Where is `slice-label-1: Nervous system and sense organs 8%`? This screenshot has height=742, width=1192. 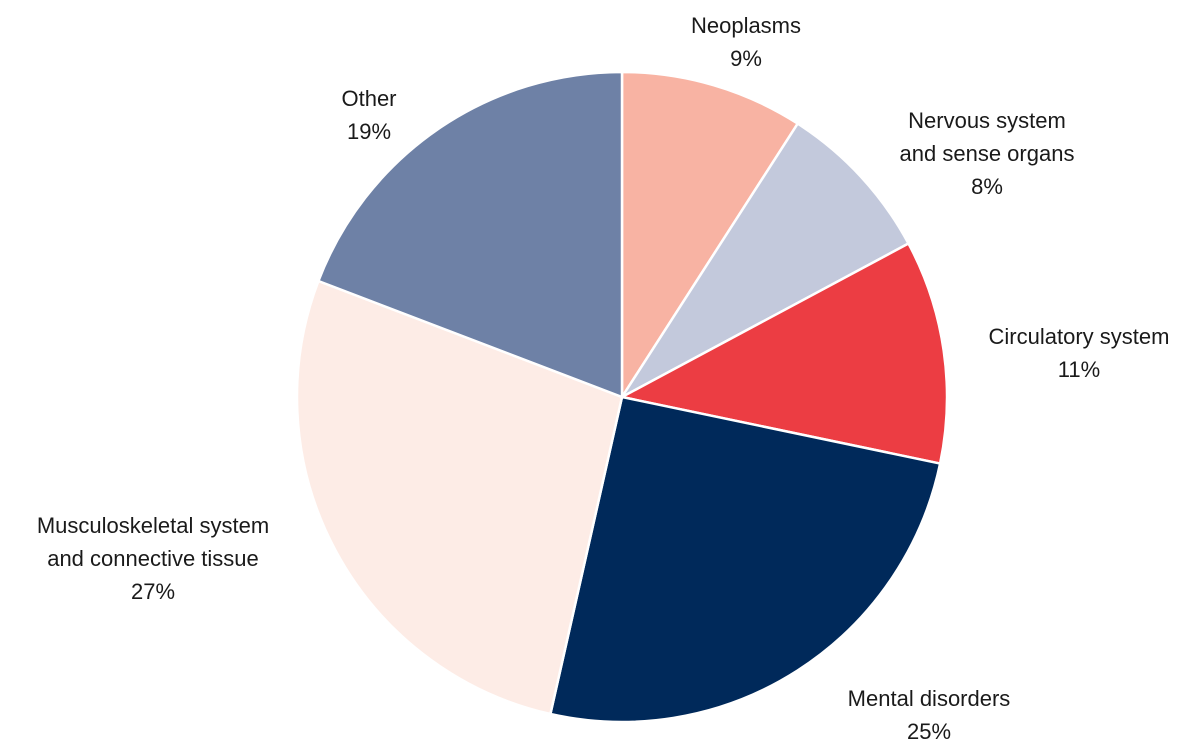 slice-label-1: Nervous system and sense organs 8% is located at coordinates (987, 153).